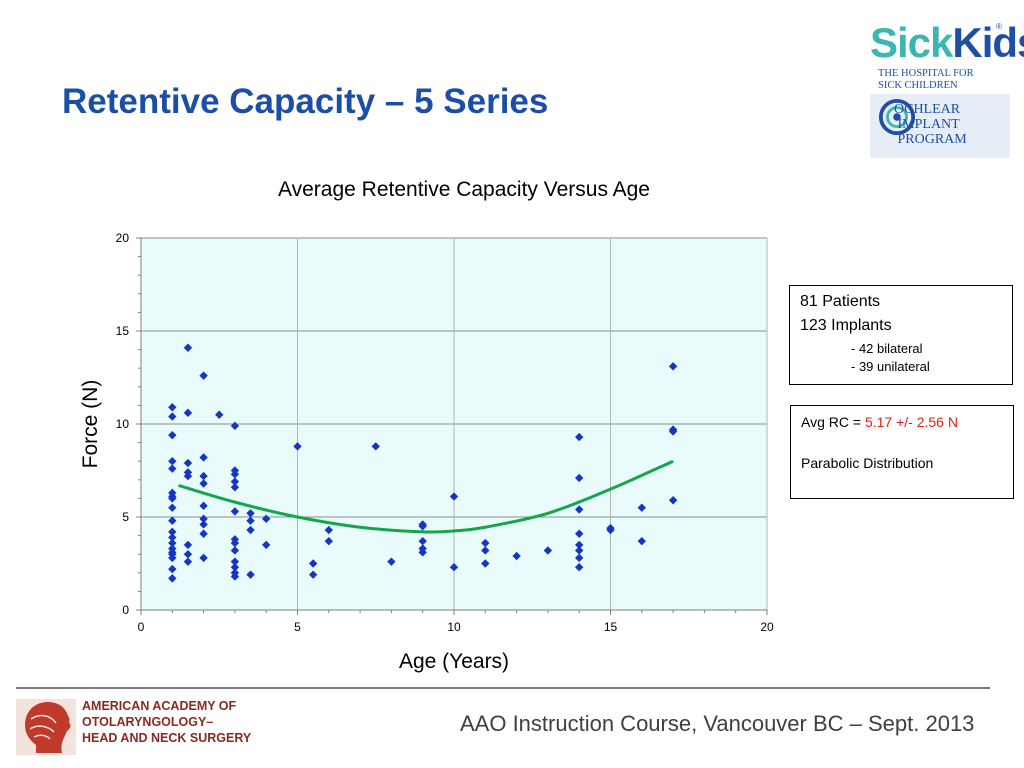 This screenshot has width=1024, height=768. I want to click on y-axis-label: Force (N), so click(90, 424).